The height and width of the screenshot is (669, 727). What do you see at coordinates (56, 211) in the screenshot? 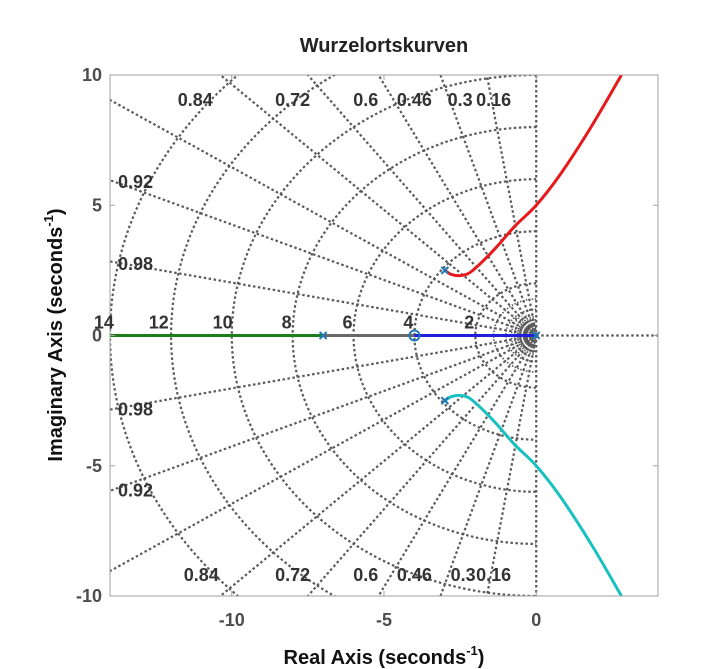
I see `y-axis-label-close: )` at bounding box center [56, 211].